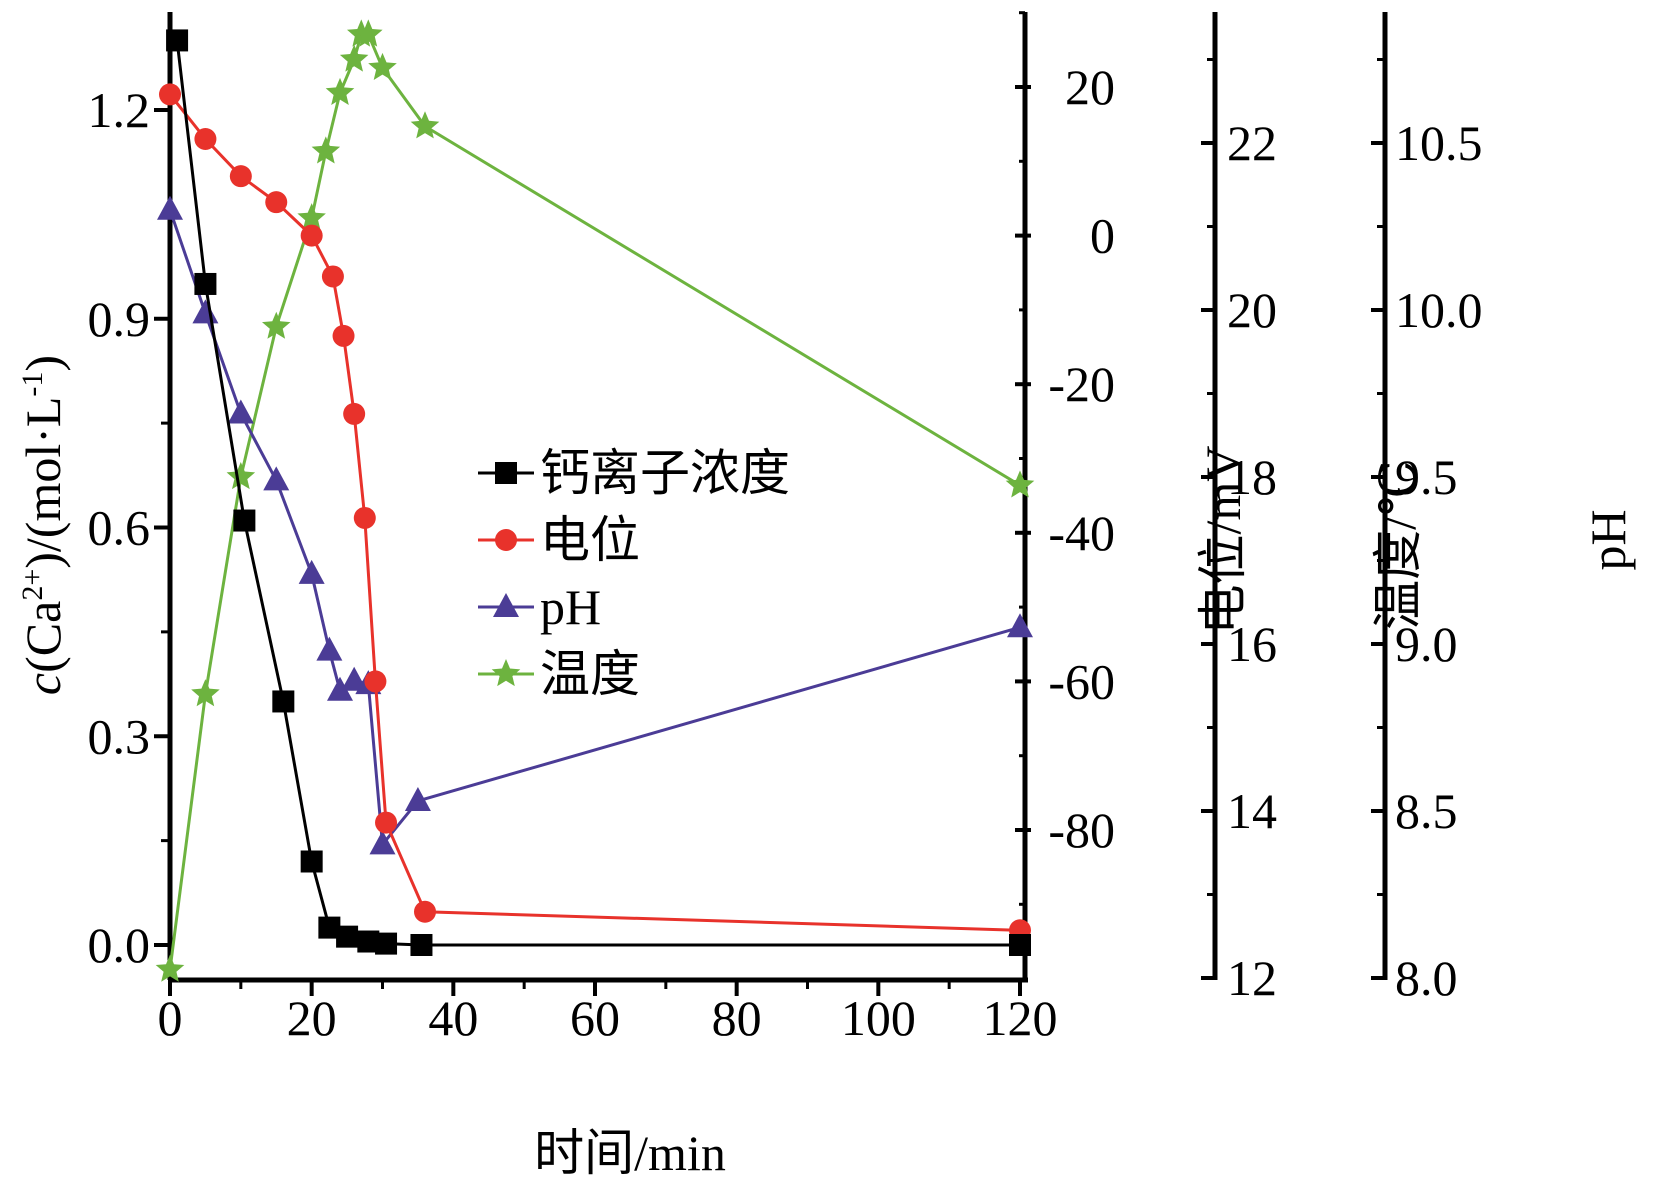  What do you see at coordinates (1608, 539) in the screenshot?
I see `y4-axis-title: pH` at bounding box center [1608, 539].